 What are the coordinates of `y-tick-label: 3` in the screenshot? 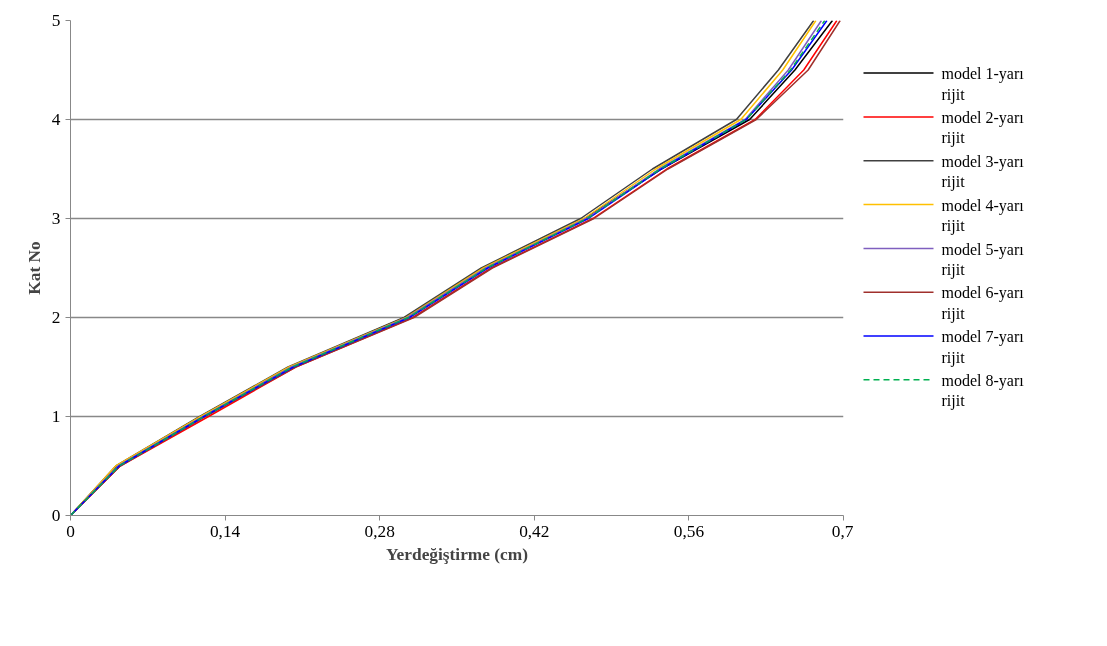 It's located at (56, 218).